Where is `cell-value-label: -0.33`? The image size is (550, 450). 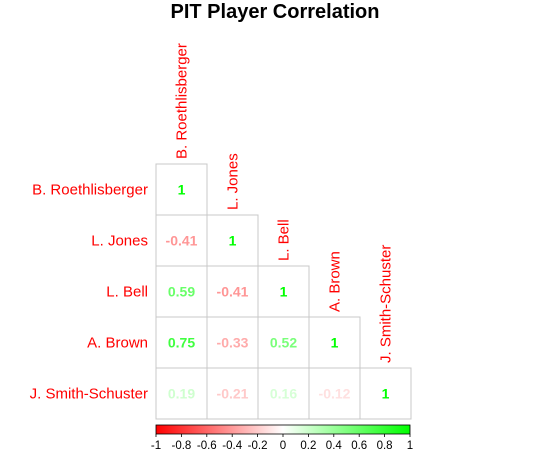
cell-value-label: -0.33 is located at coordinates (233, 343).